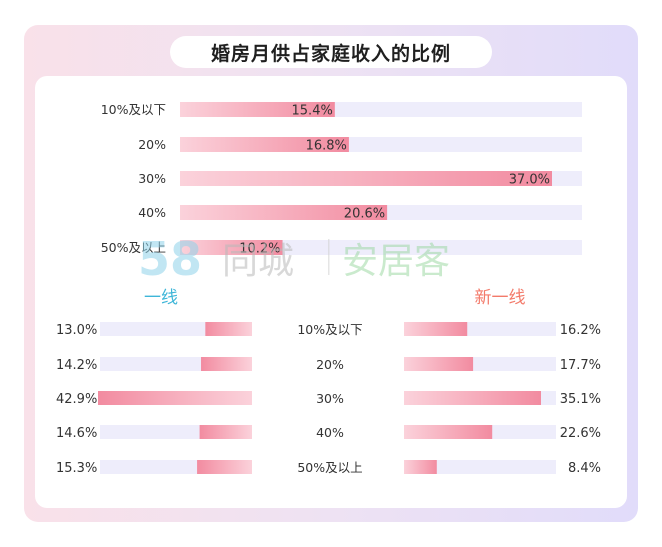 This screenshot has height=547, width=662. Describe the element at coordinates (500, 298) in the screenshot. I see `right-chart-heading: 新一线` at that location.